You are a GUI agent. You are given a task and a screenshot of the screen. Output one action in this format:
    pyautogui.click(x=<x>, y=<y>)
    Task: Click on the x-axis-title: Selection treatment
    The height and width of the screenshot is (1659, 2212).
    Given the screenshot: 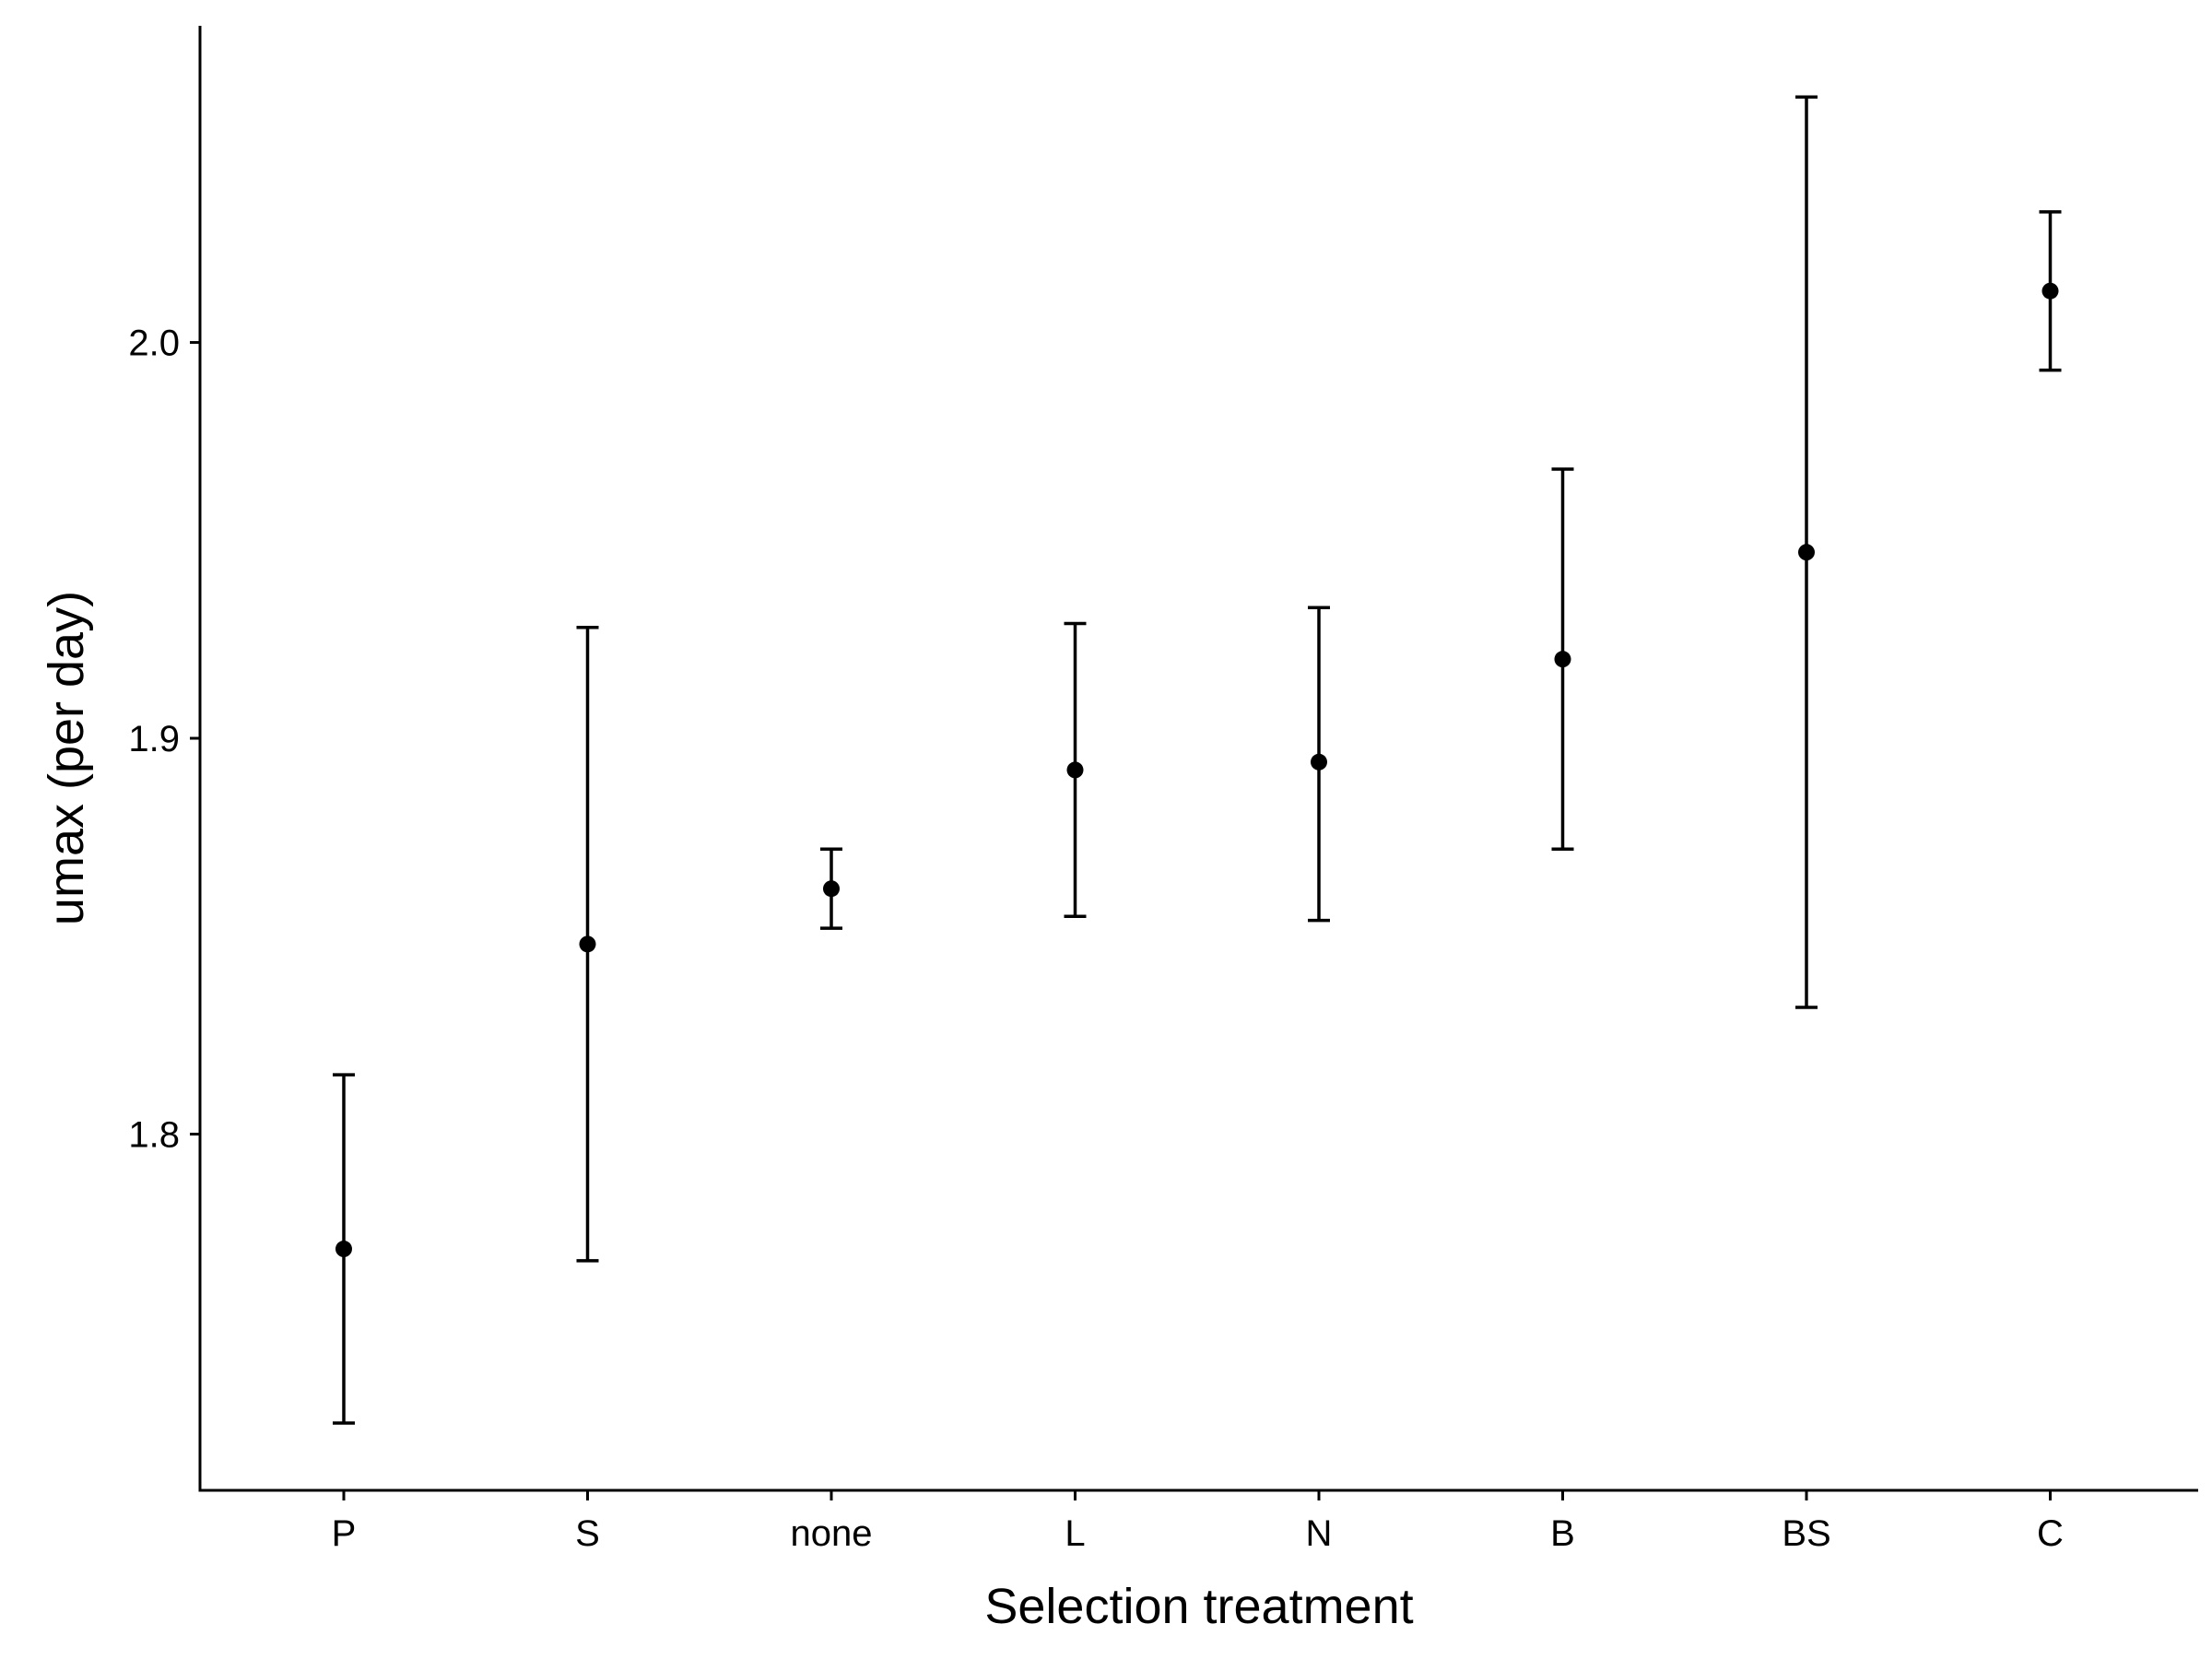 What is the action you would take?
    pyautogui.click(x=1198, y=1606)
    